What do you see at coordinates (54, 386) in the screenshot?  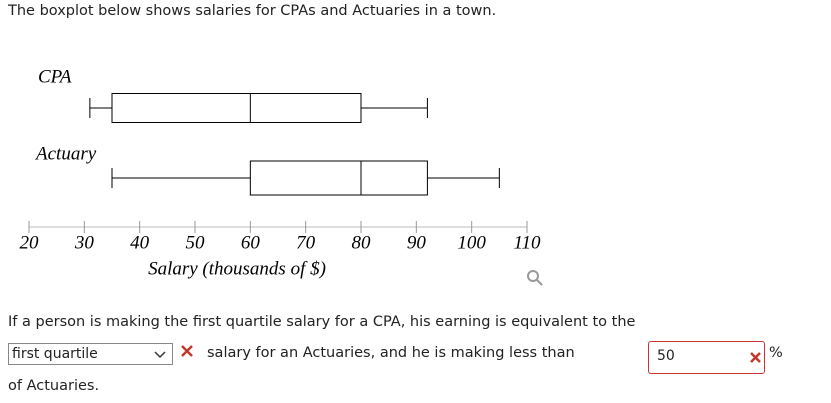 I see `question-text: of Actuaries.` at bounding box center [54, 386].